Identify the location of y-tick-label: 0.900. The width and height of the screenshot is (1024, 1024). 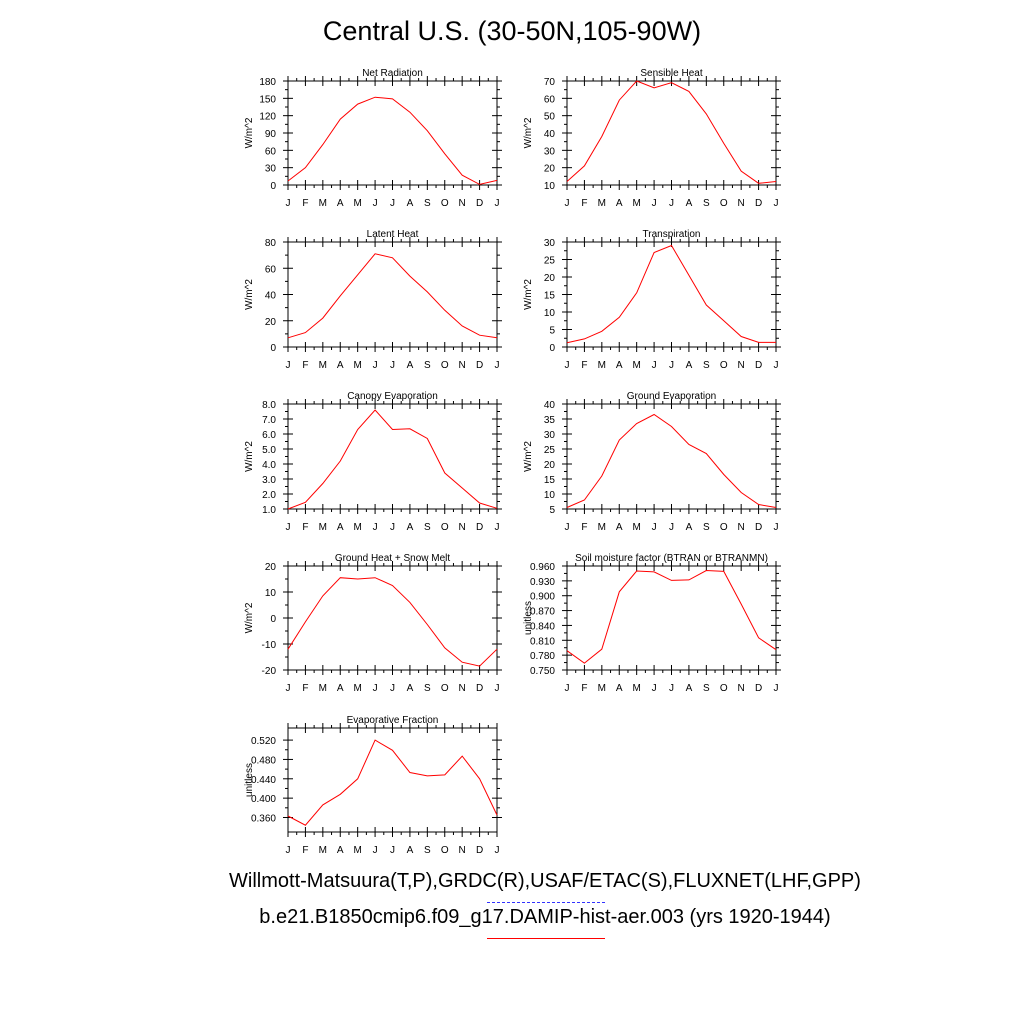
(542, 597).